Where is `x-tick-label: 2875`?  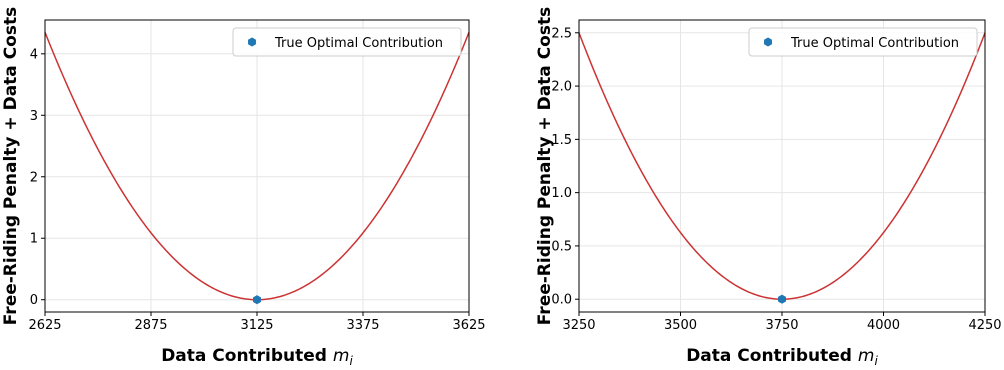 x-tick-label: 2875 is located at coordinates (150, 325).